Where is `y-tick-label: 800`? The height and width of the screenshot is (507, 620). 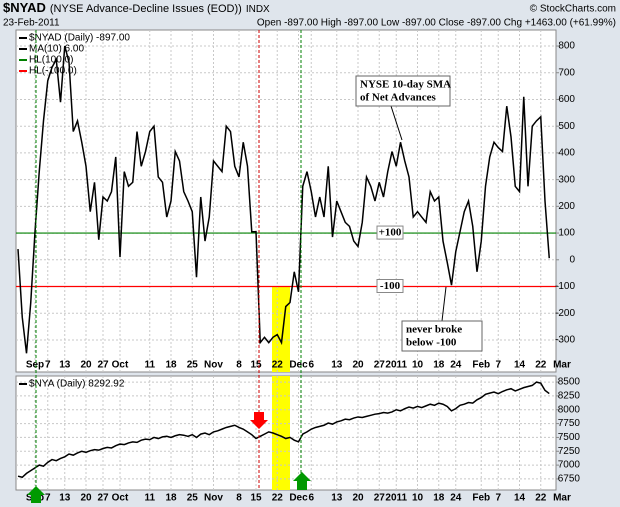 y-tick-label: 800 is located at coordinates (566, 46).